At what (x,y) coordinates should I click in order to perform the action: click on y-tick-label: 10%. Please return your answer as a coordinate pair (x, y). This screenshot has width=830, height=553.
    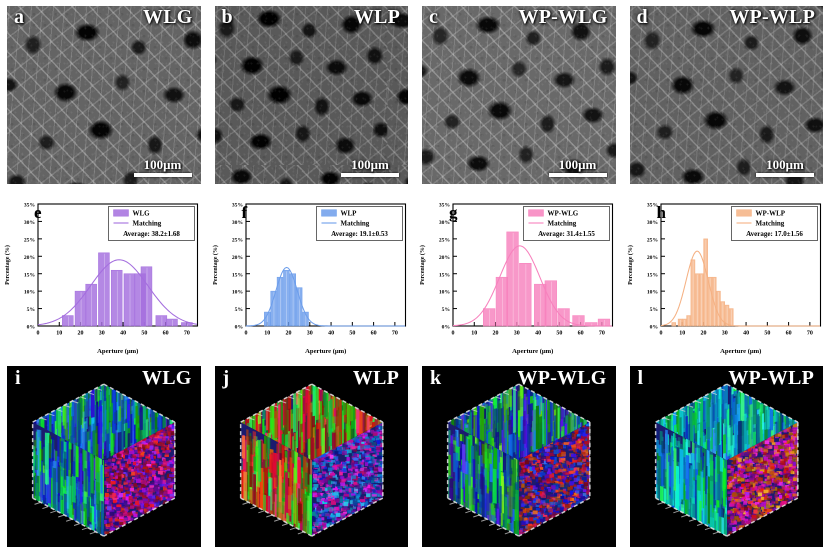
    Looking at the image, I should click on (652, 293).